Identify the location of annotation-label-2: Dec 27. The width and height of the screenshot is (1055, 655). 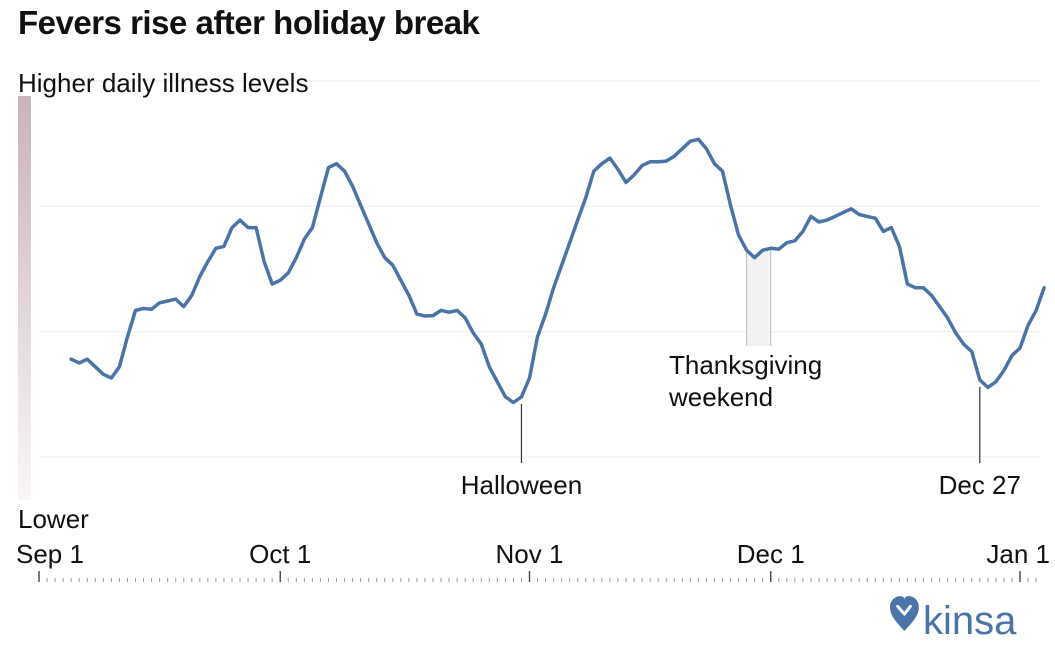
(980, 485).